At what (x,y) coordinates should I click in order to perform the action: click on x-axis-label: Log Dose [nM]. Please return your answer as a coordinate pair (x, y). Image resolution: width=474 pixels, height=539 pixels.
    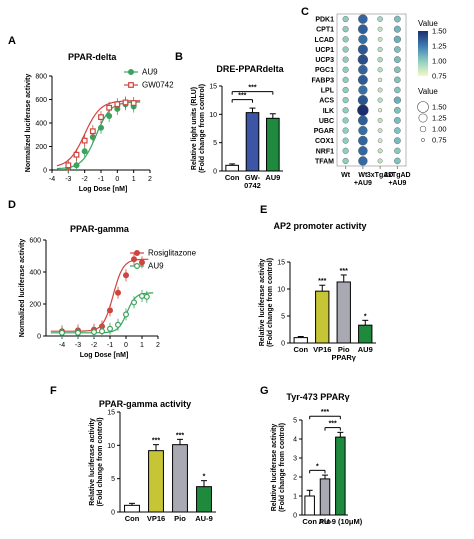
    Looking at the image, I should click on (103, 189).